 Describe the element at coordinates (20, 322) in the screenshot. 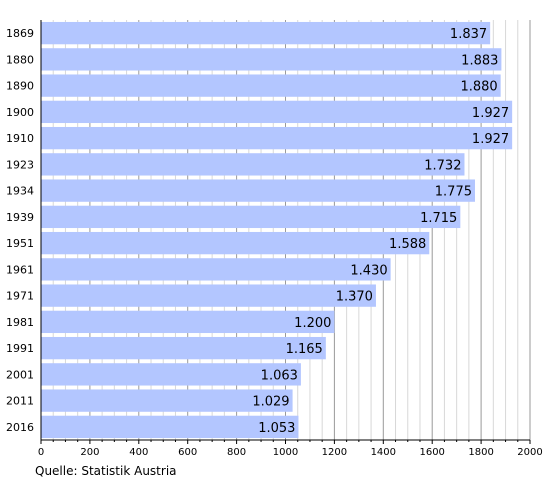

I see `category-label-1981: 1981` at that location.